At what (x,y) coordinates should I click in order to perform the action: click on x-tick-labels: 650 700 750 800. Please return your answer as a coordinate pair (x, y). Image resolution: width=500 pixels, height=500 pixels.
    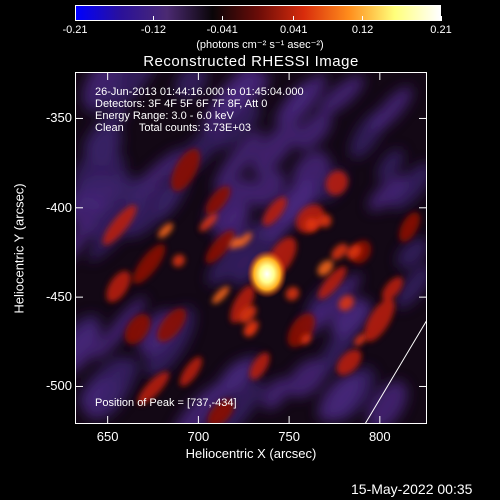
    Looking at the image, I should click on (251, 438).